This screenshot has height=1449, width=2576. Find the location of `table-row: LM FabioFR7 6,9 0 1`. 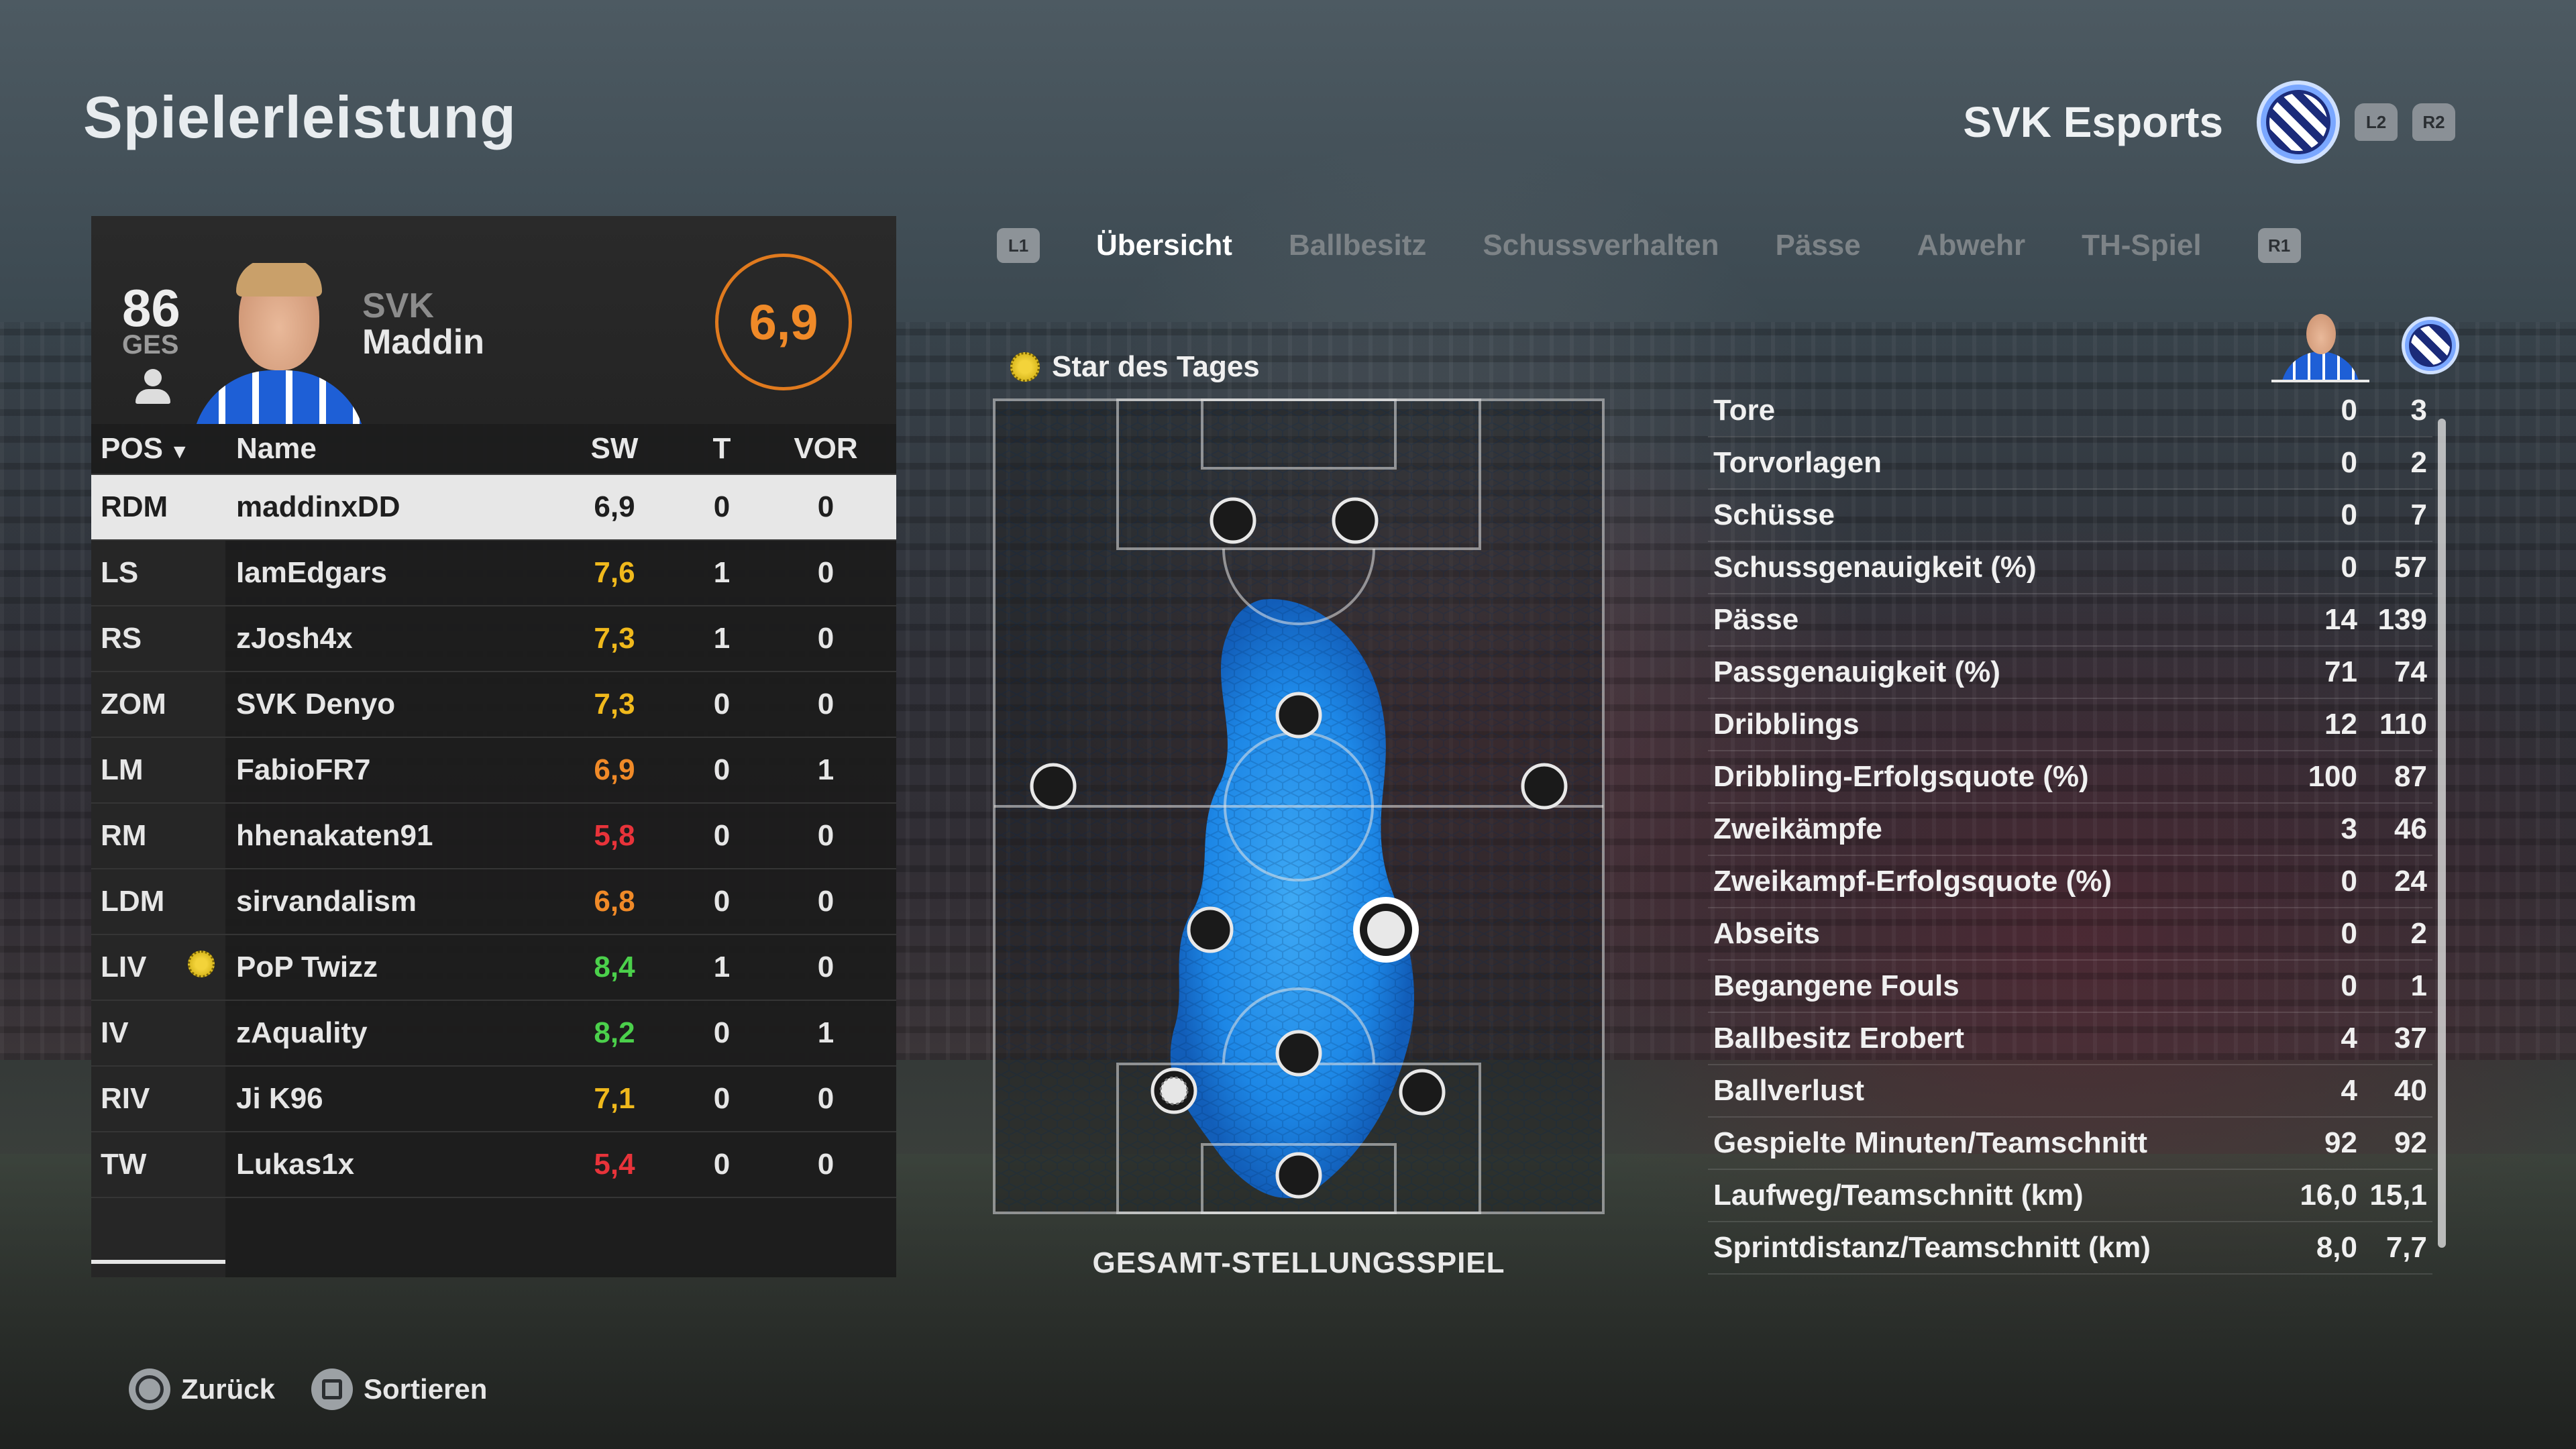

table-row: LM FabioFR7 6,9 0 1 is located at coordinates (493, 771).